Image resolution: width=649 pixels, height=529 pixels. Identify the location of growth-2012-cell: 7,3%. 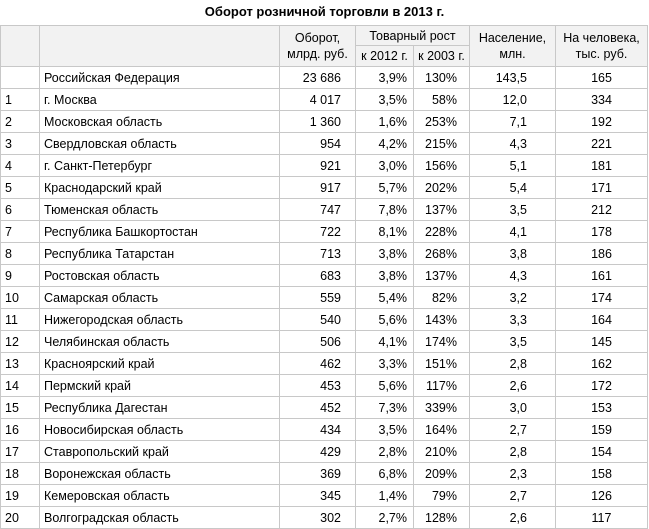
(385, 408).